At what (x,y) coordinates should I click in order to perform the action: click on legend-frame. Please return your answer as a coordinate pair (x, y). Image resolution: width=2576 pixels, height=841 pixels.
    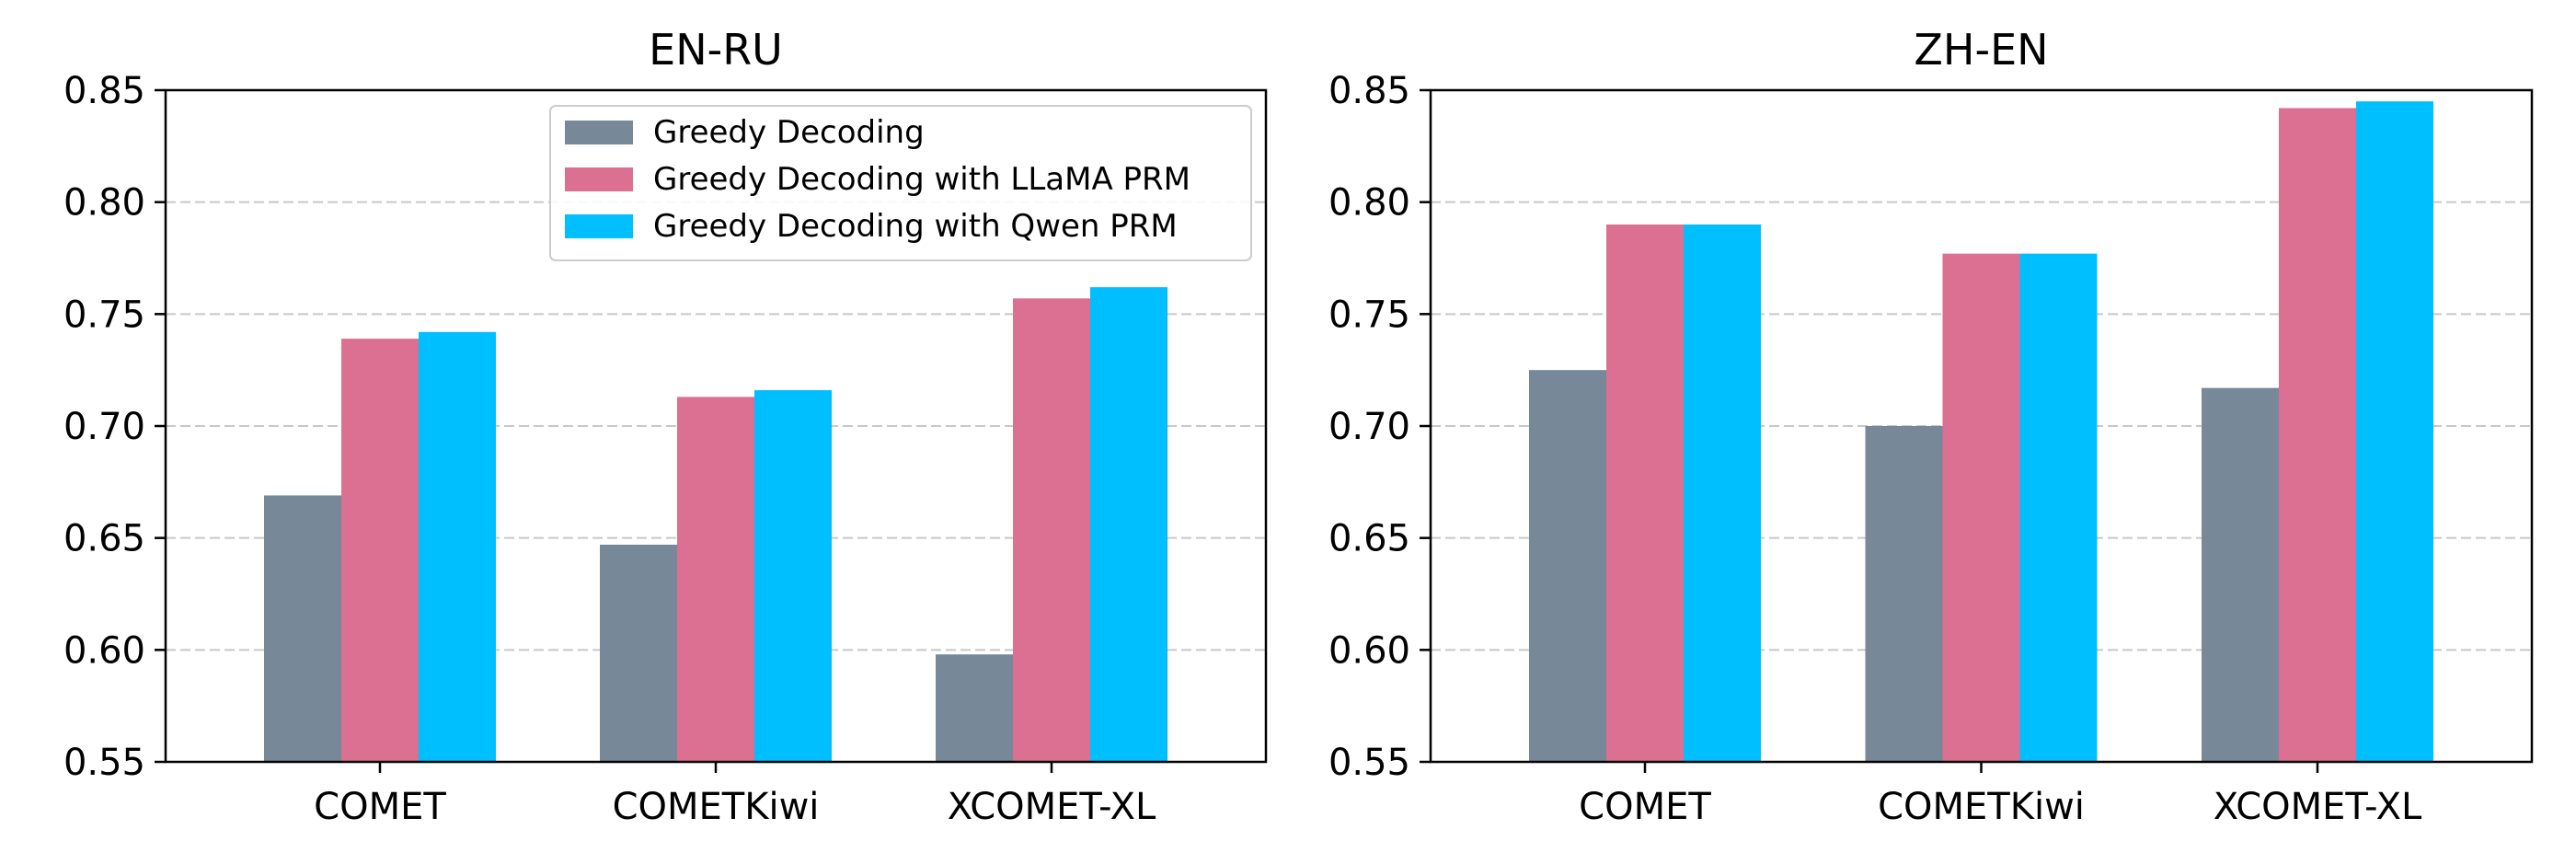
    Looking at the image, I should click on (900, 183).